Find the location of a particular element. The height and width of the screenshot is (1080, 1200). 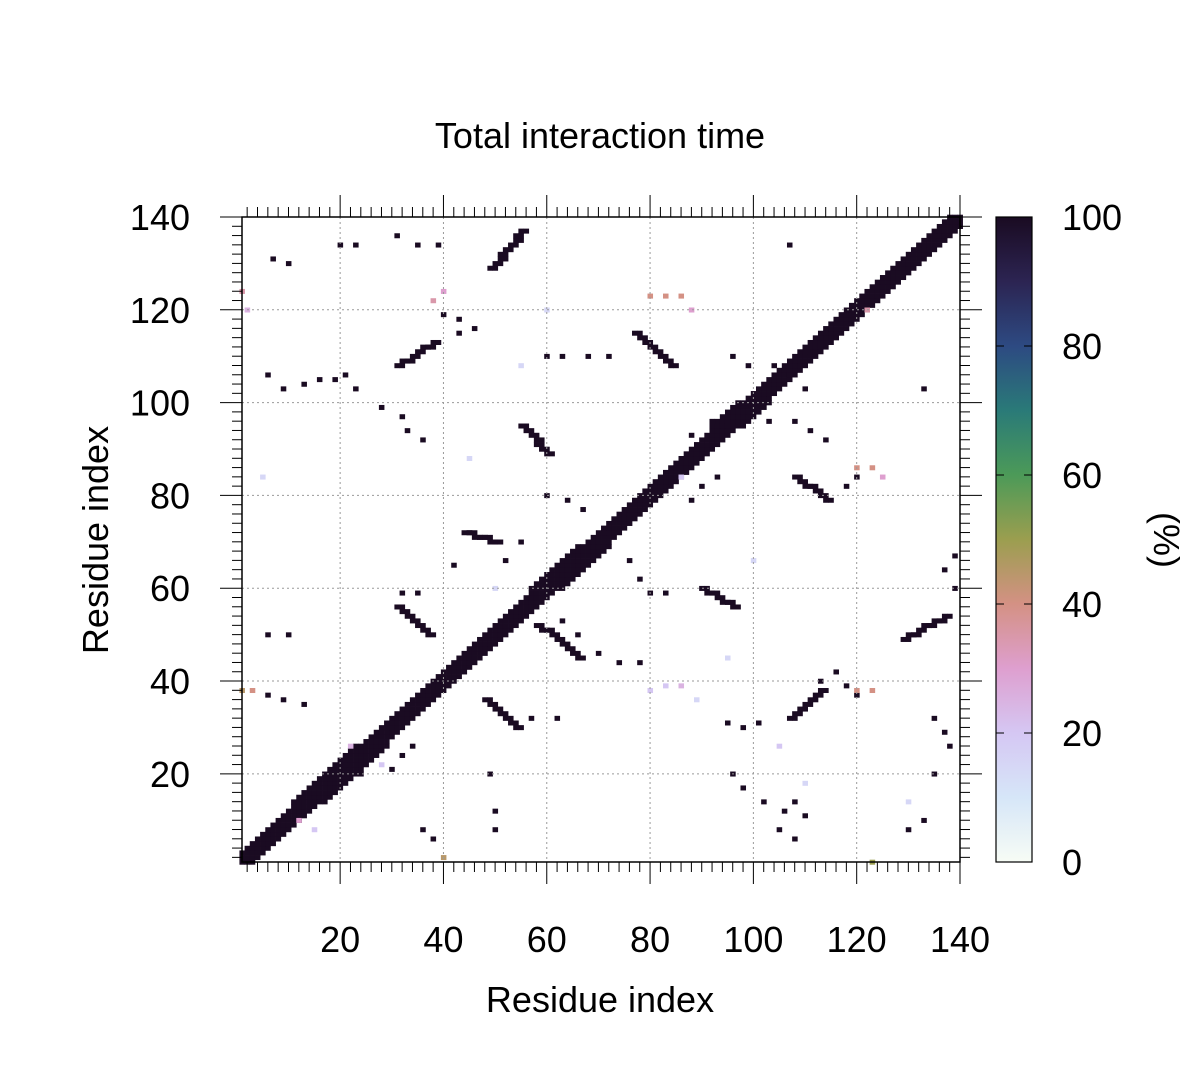

y-tick-label: 40 is located at coordinates (170, 681).